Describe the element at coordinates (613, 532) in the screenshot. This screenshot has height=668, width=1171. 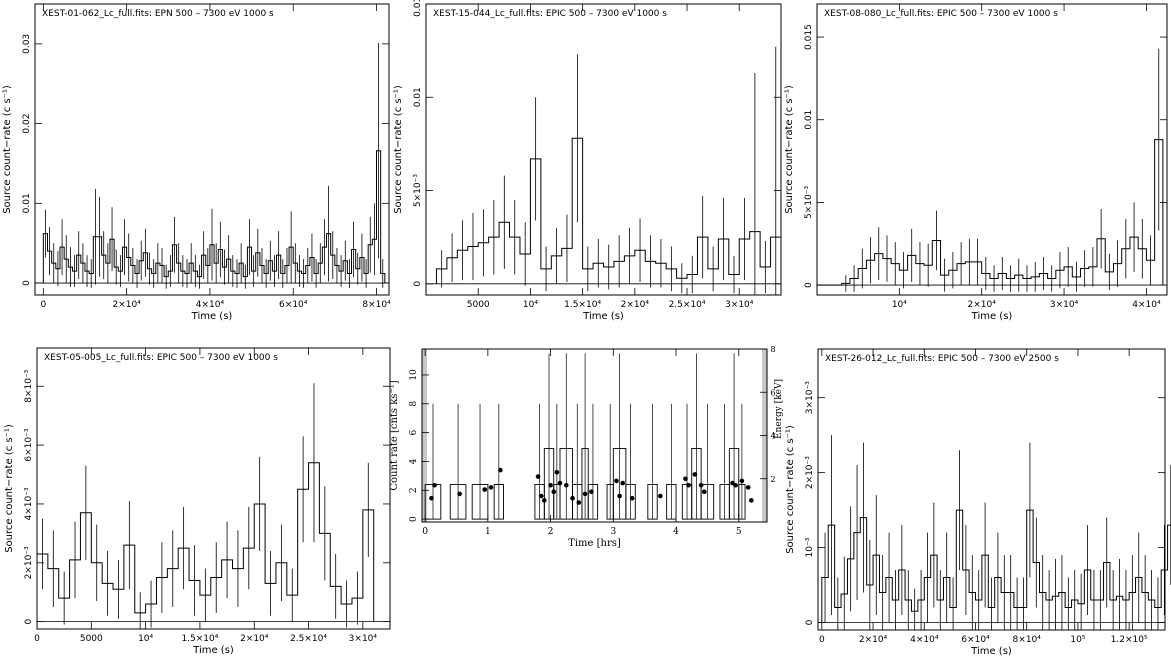
I see `x-tick-label: 3` at that location.